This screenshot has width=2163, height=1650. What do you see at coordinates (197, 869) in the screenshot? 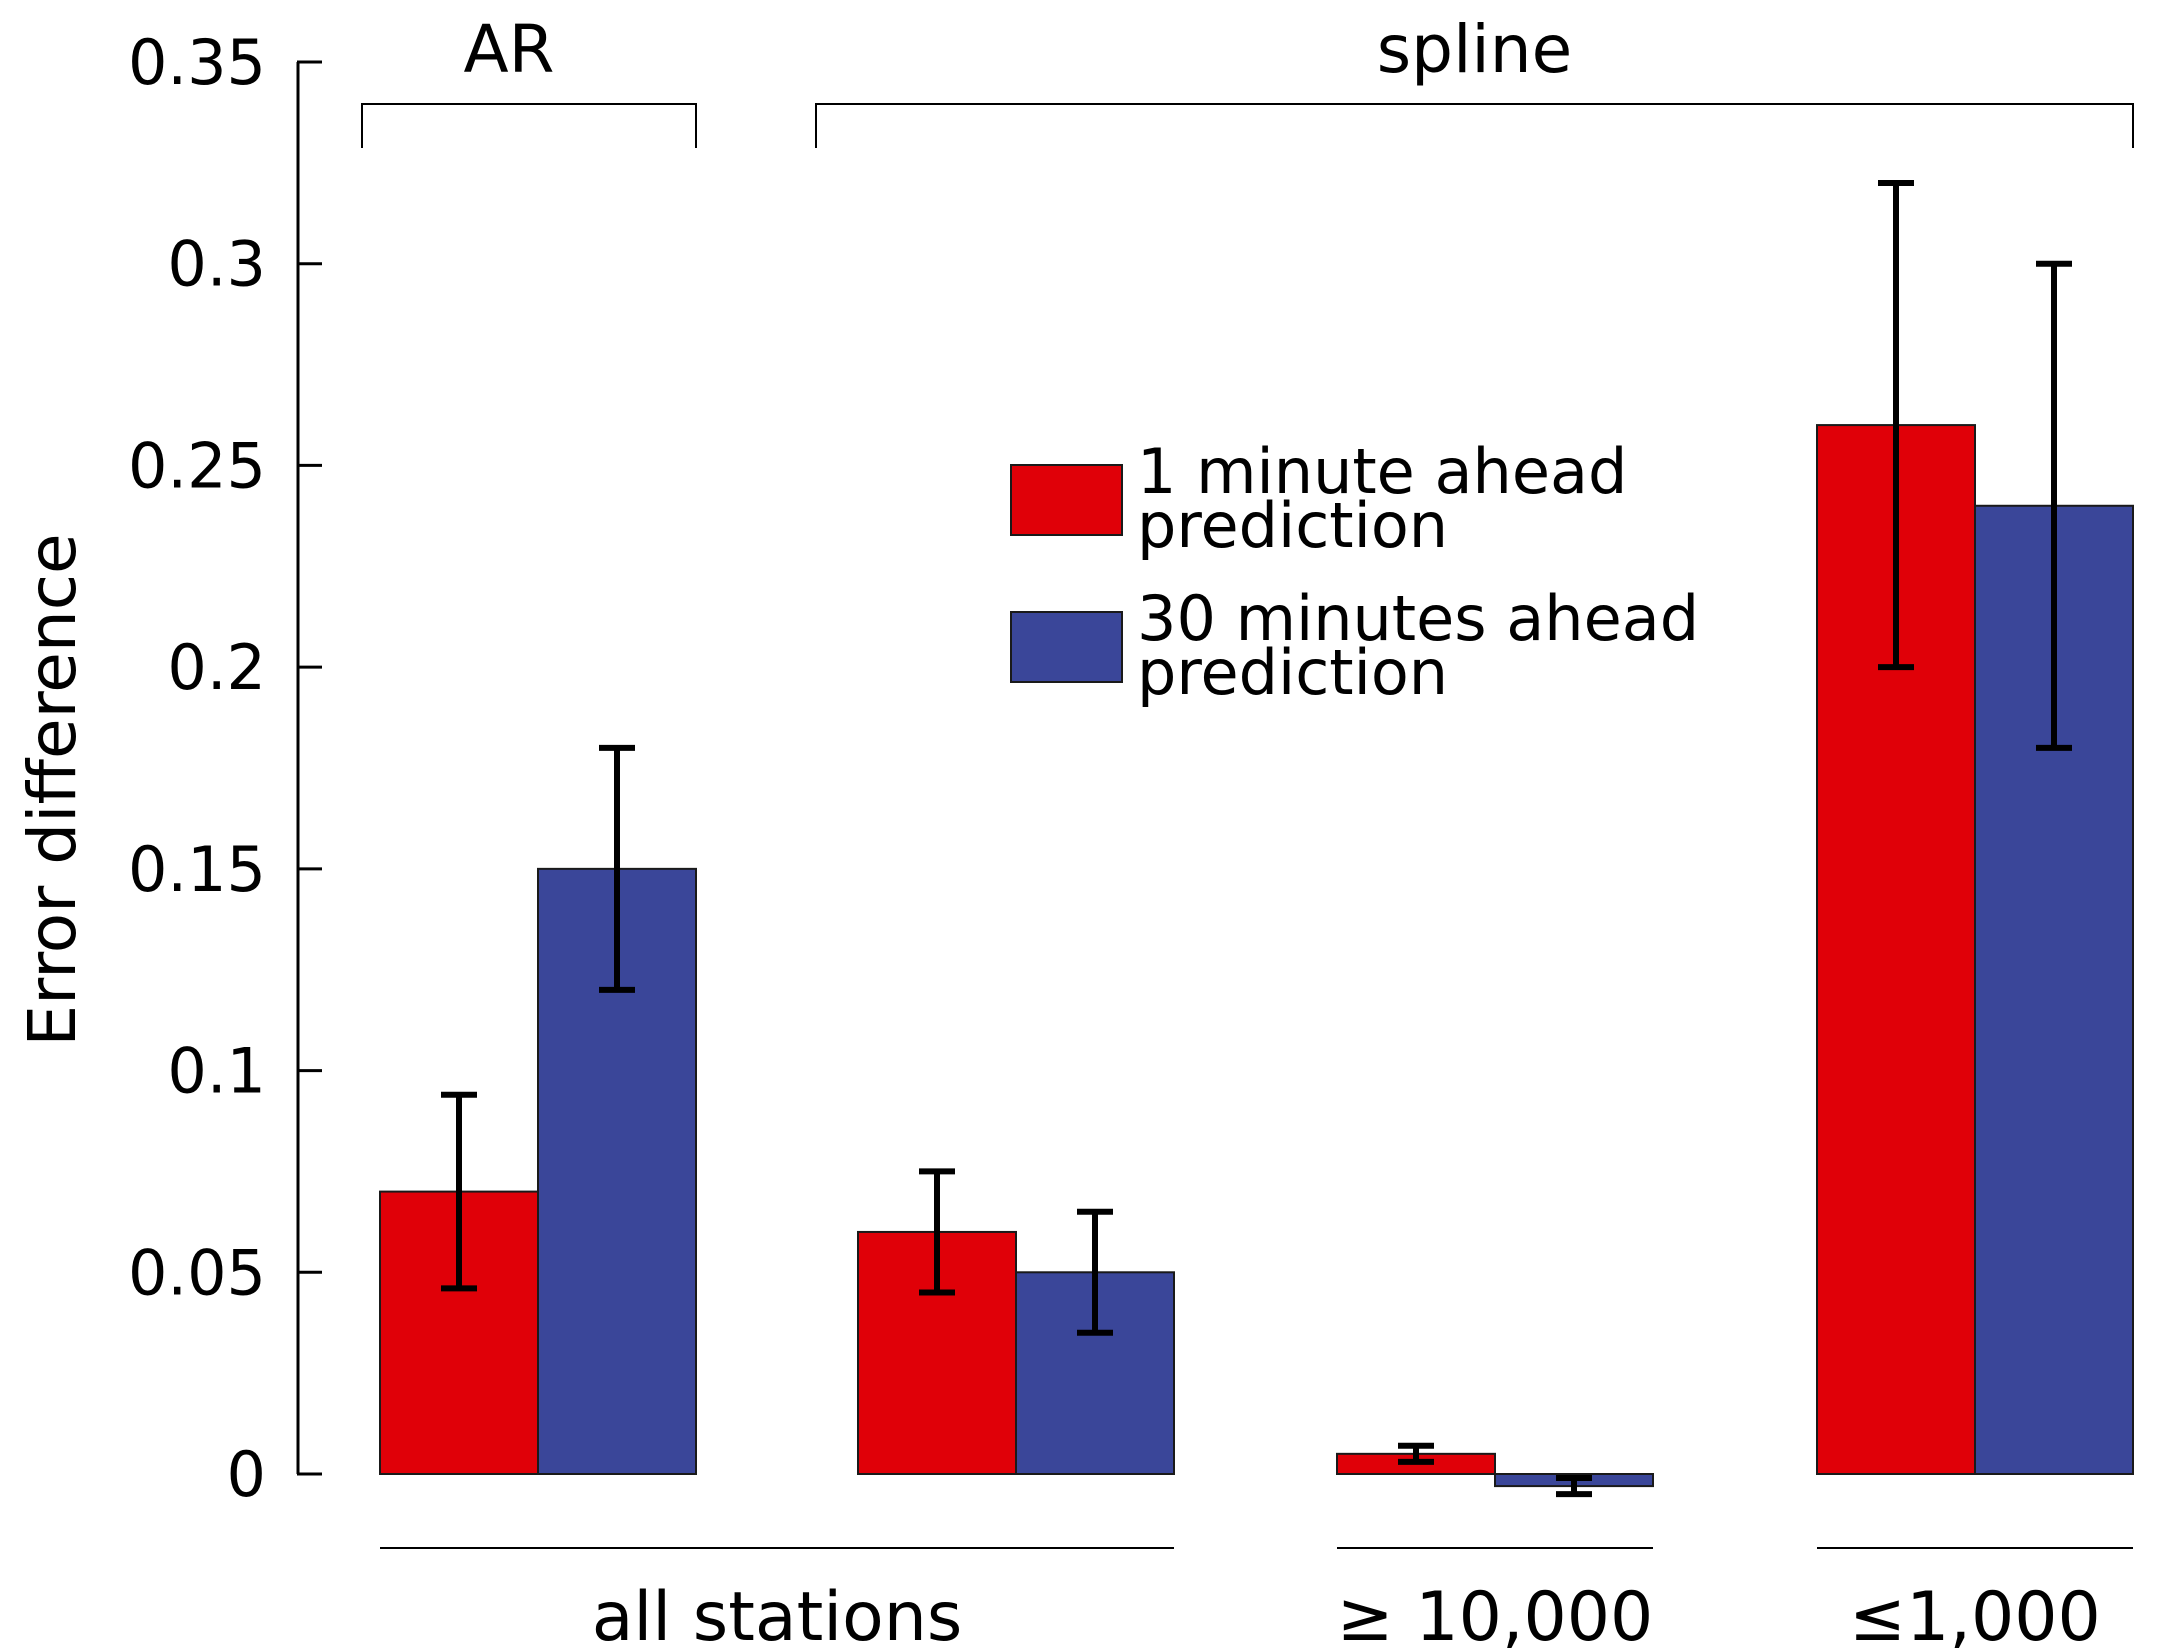
I see `y-tick-label: 0.15` at bounding box center [197, 869].